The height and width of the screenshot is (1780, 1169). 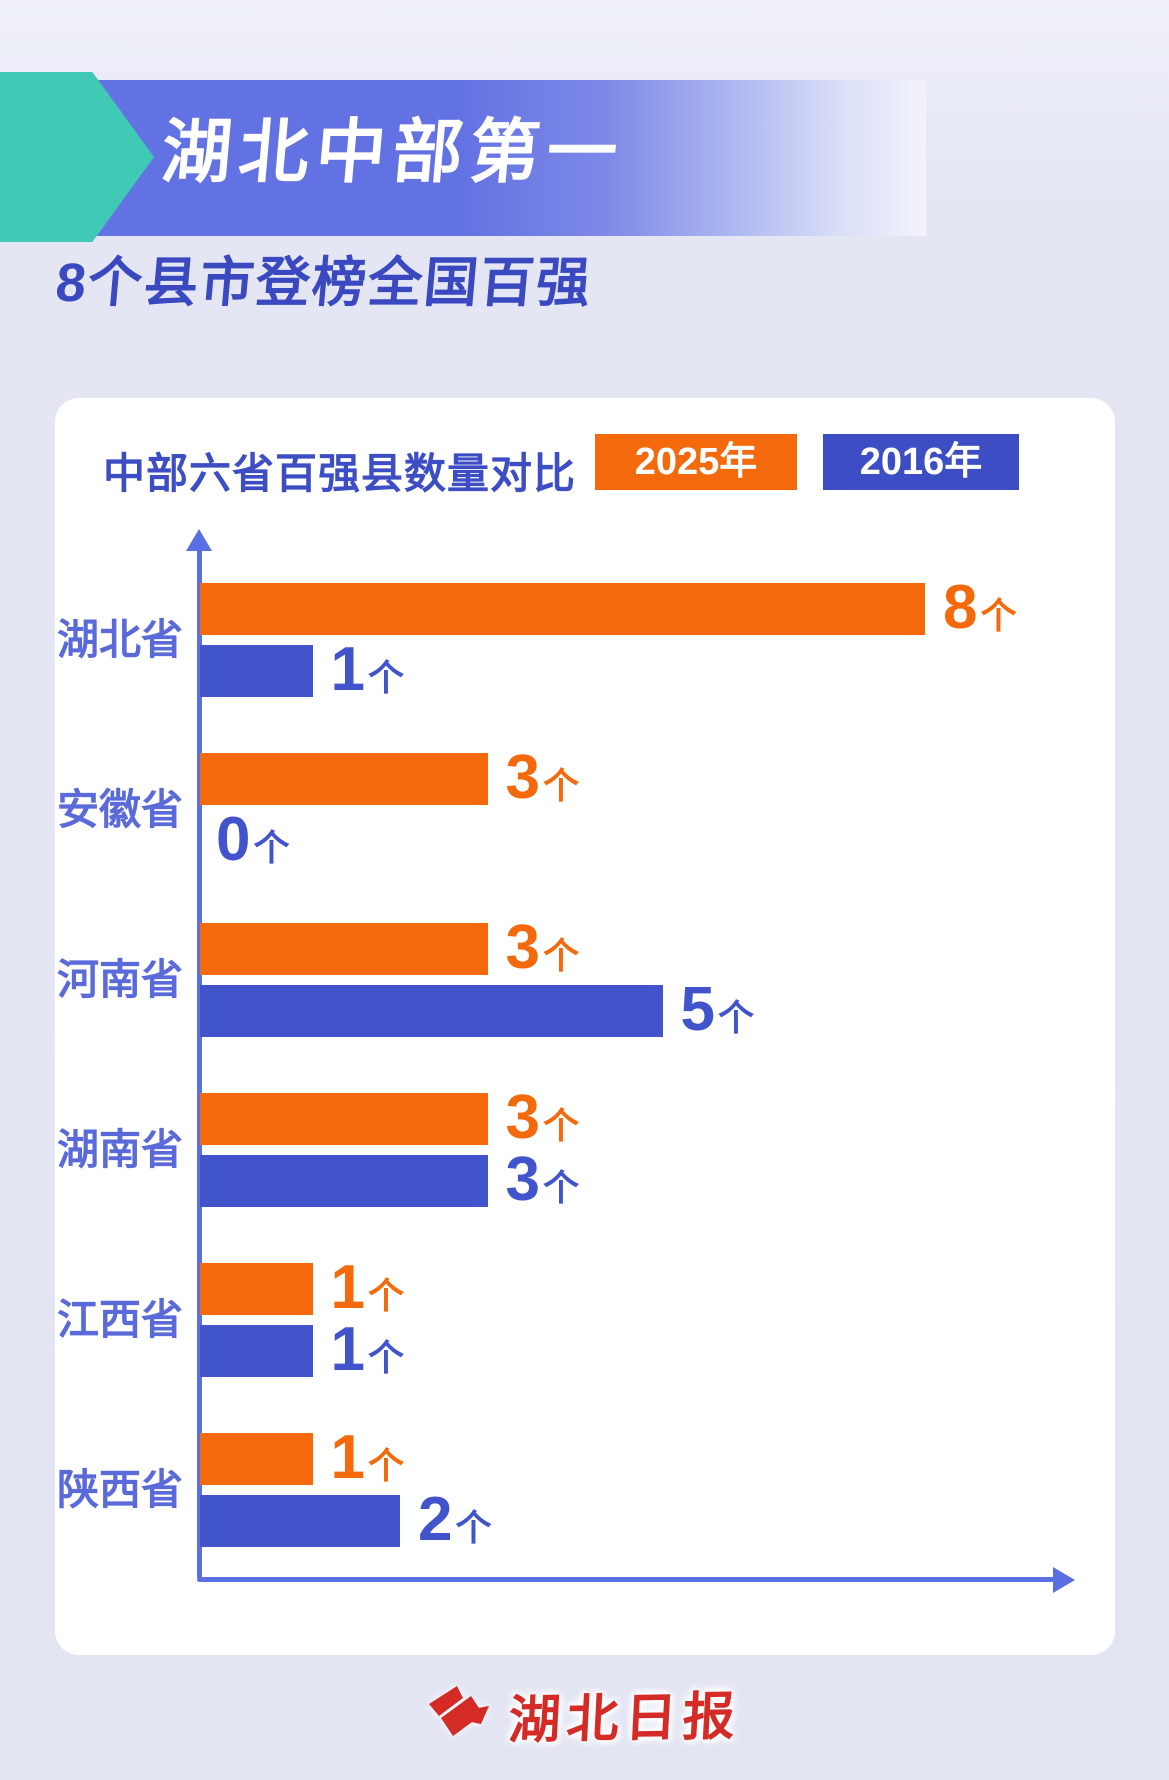 What do you see at coordinates (256, 671) in the screenshot?
I see `bar-2016年-湖北省` at bounding box center [256, 671].